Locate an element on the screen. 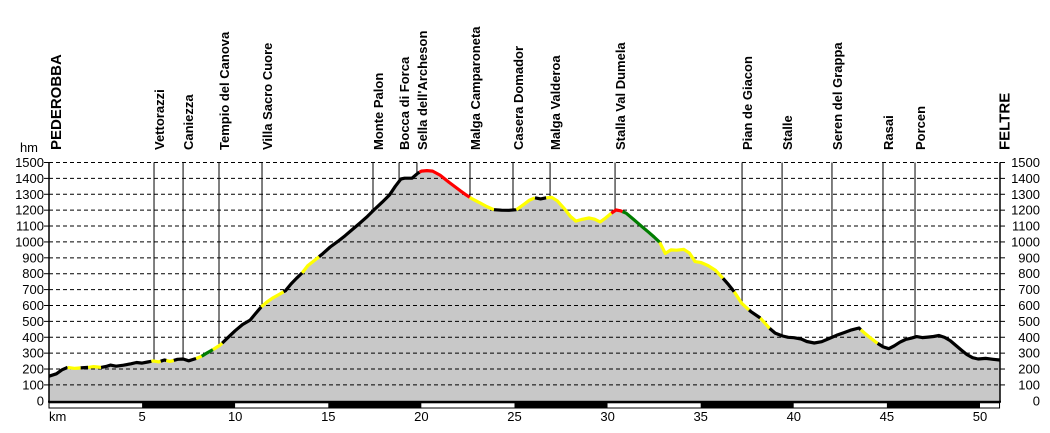  waypoint-label: Villa Sacro Cuore is located at coordinates (267, 96).